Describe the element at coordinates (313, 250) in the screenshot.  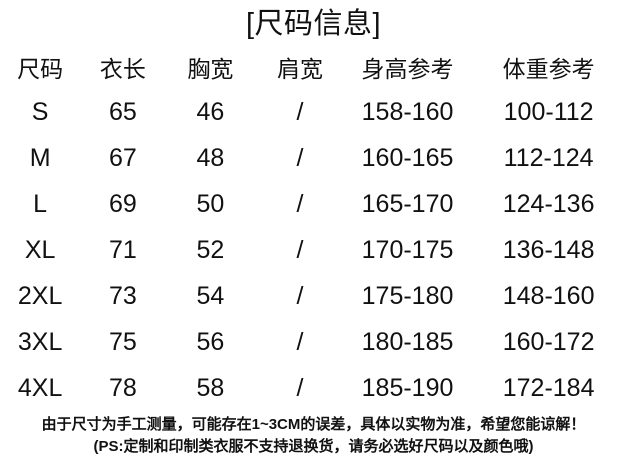
I see `table-row-xl: XL 71 52 / 170-175 136-148` at that location.